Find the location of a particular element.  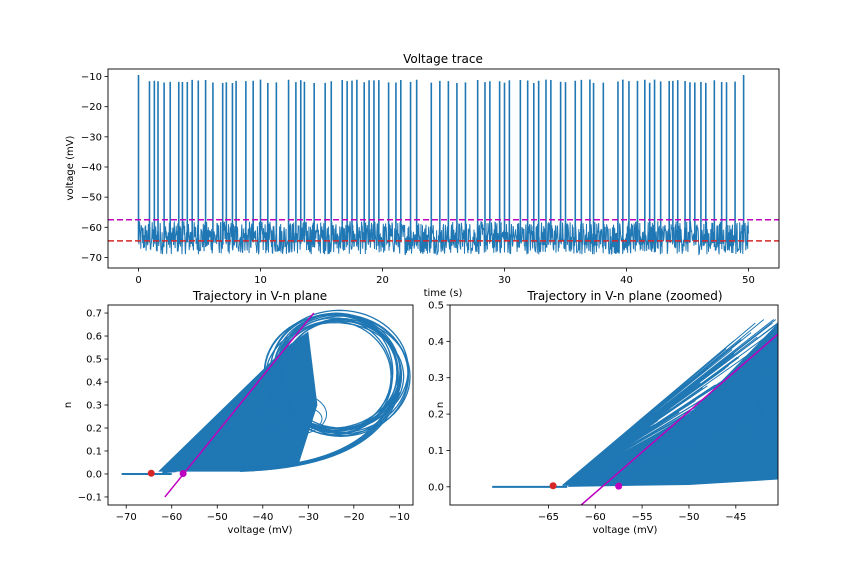

vn-plane-frame is located at coordinates (260, 405).